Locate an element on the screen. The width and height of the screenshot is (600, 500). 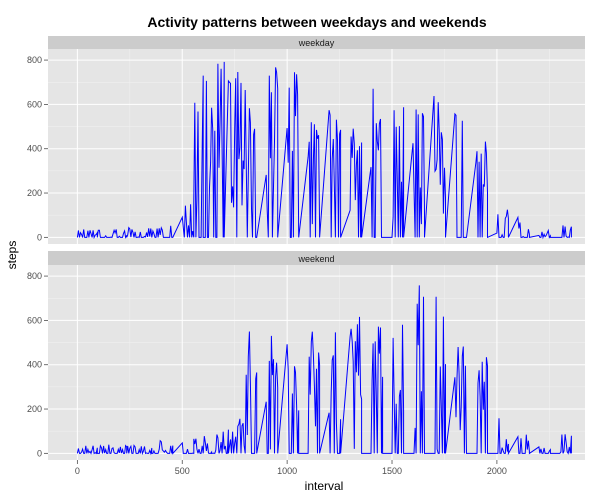
x-tick-label: 1000 is located at coordinates (287, 471).